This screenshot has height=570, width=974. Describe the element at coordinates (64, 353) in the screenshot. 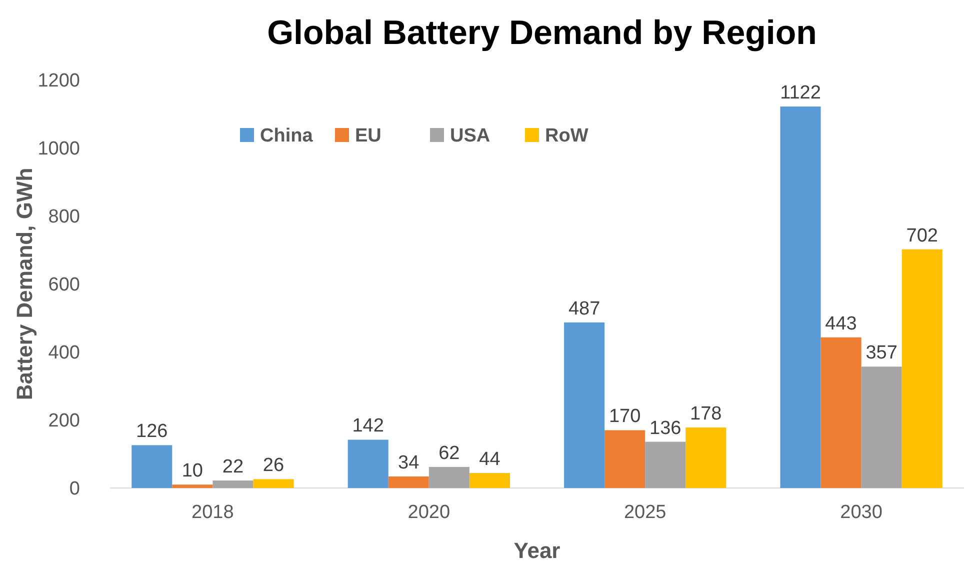

I see `y-tick-label: 400` at that location.